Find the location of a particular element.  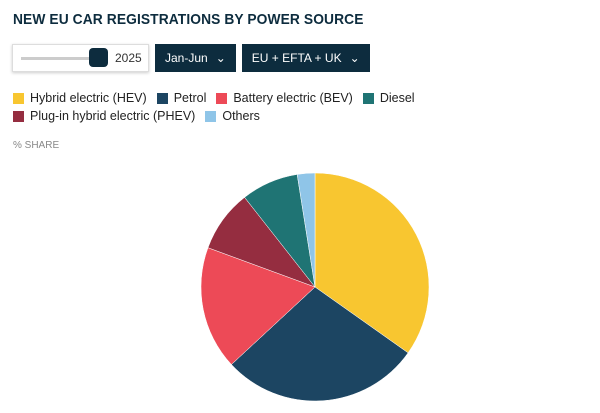

year-slider: 2025 is located at coordinates (80, 58).